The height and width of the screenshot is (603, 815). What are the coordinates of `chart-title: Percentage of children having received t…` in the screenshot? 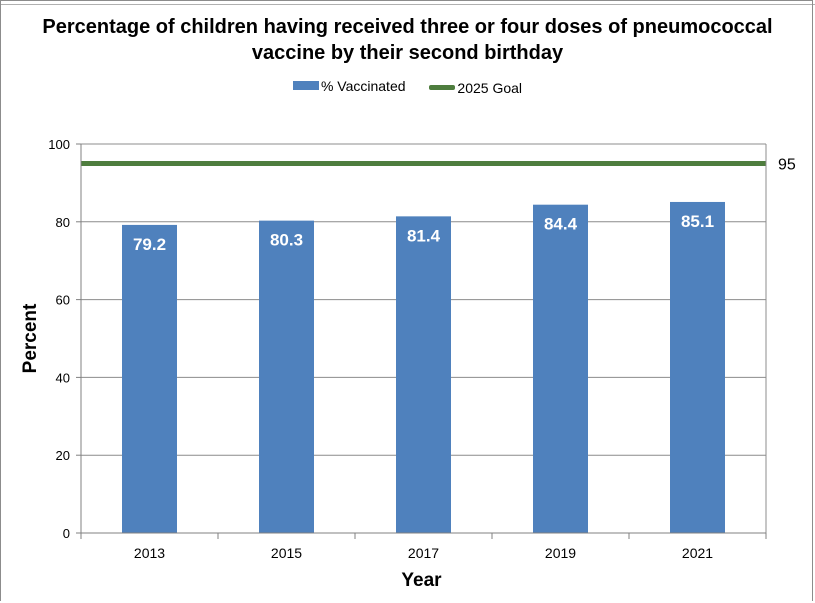 It's located at (407, 40).